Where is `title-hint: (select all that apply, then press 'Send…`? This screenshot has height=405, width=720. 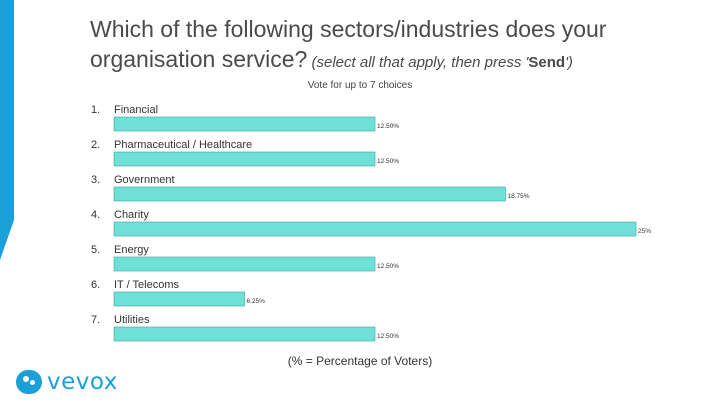 title-hint: (select all that apply, then press 'Send… is located at coordinates (440, 62).